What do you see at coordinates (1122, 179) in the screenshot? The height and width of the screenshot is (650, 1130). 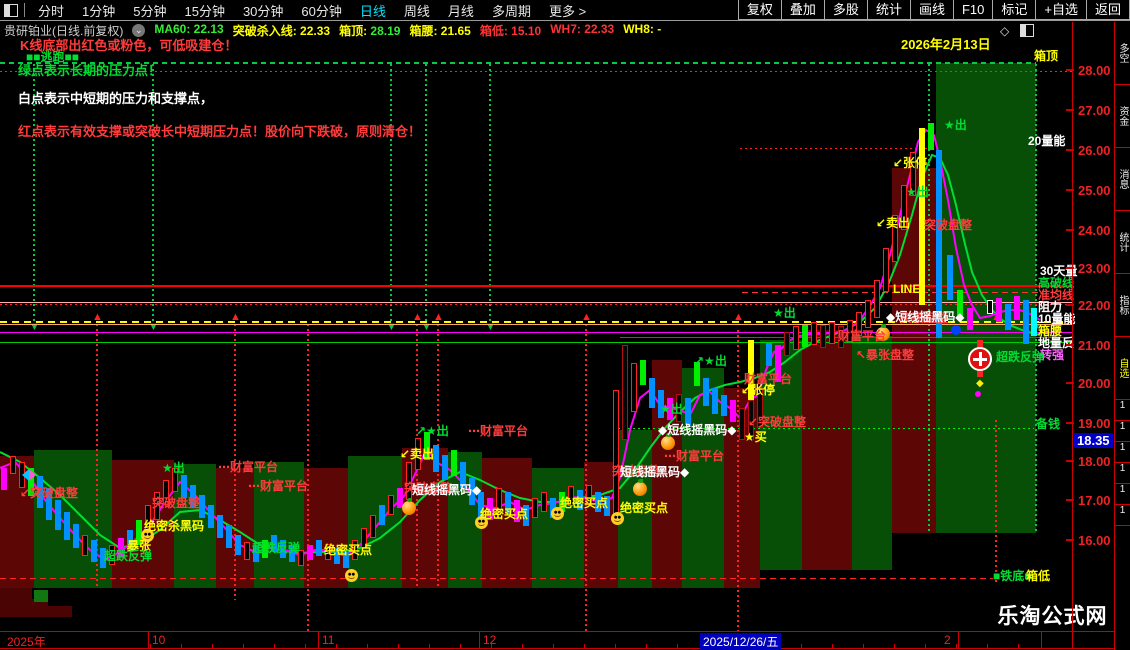 I see `sidebar-strip-item: 消息` at bounding box center [1122, 179].